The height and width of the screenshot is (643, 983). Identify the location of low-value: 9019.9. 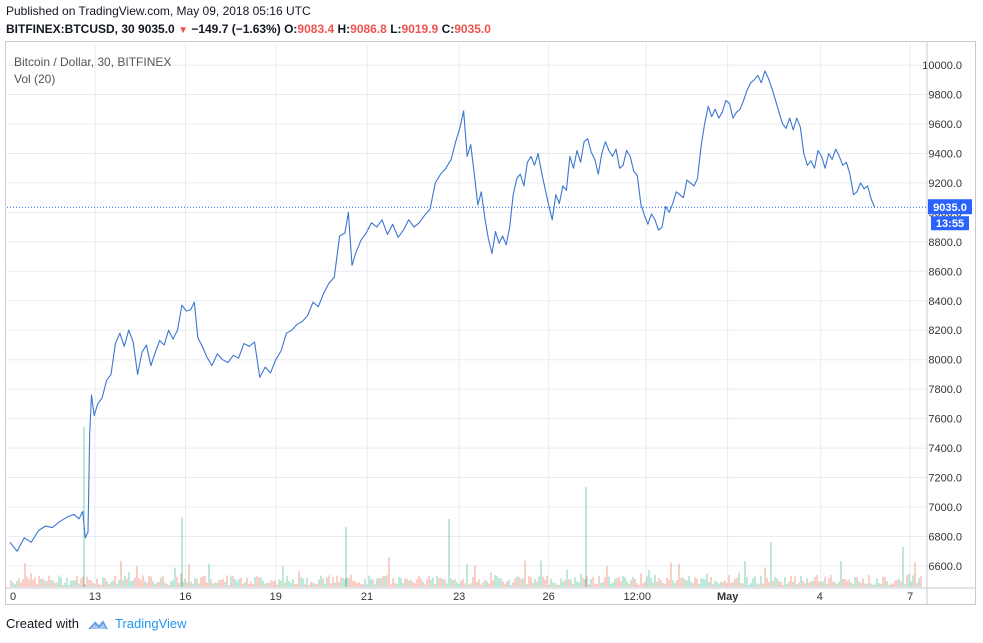
(420, 29).